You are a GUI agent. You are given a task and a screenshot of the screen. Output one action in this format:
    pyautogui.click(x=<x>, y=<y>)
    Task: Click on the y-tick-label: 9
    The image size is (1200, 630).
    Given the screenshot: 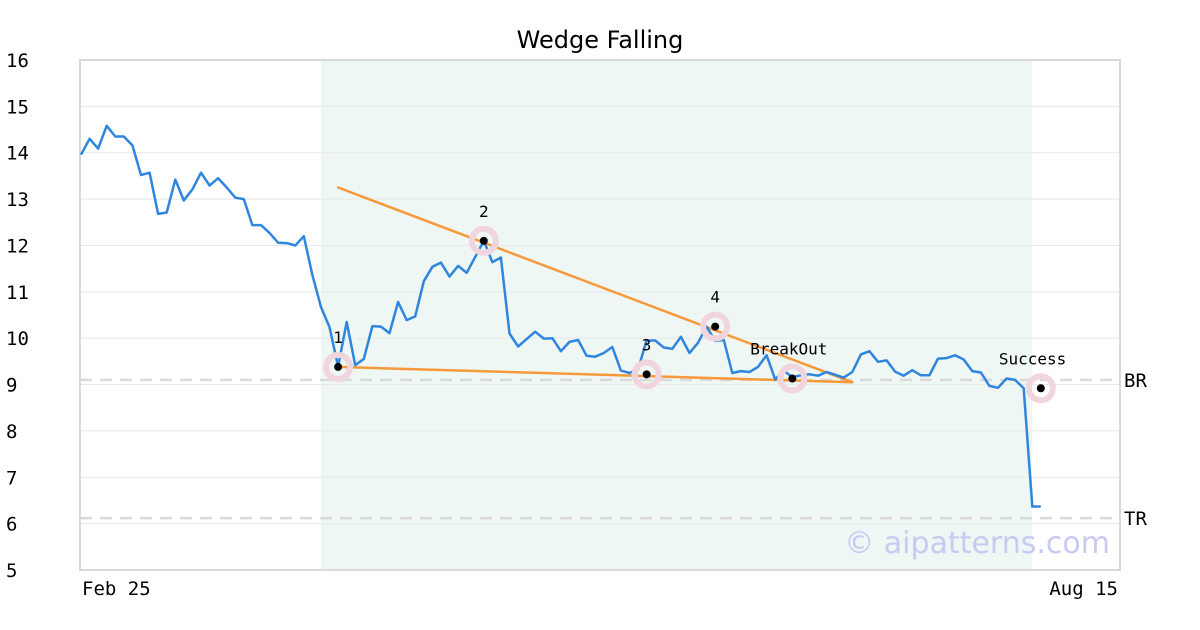 What is the action you would take?
    pyautogui.click(x=11, y=386)
    